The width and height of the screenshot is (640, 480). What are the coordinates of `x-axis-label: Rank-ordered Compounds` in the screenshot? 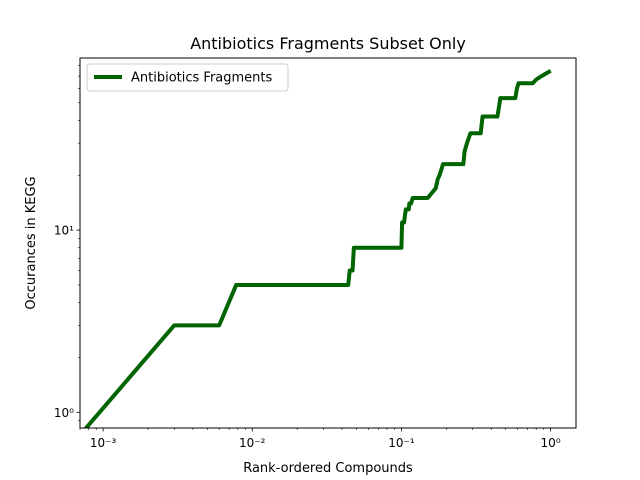 It's located at (328, 468).